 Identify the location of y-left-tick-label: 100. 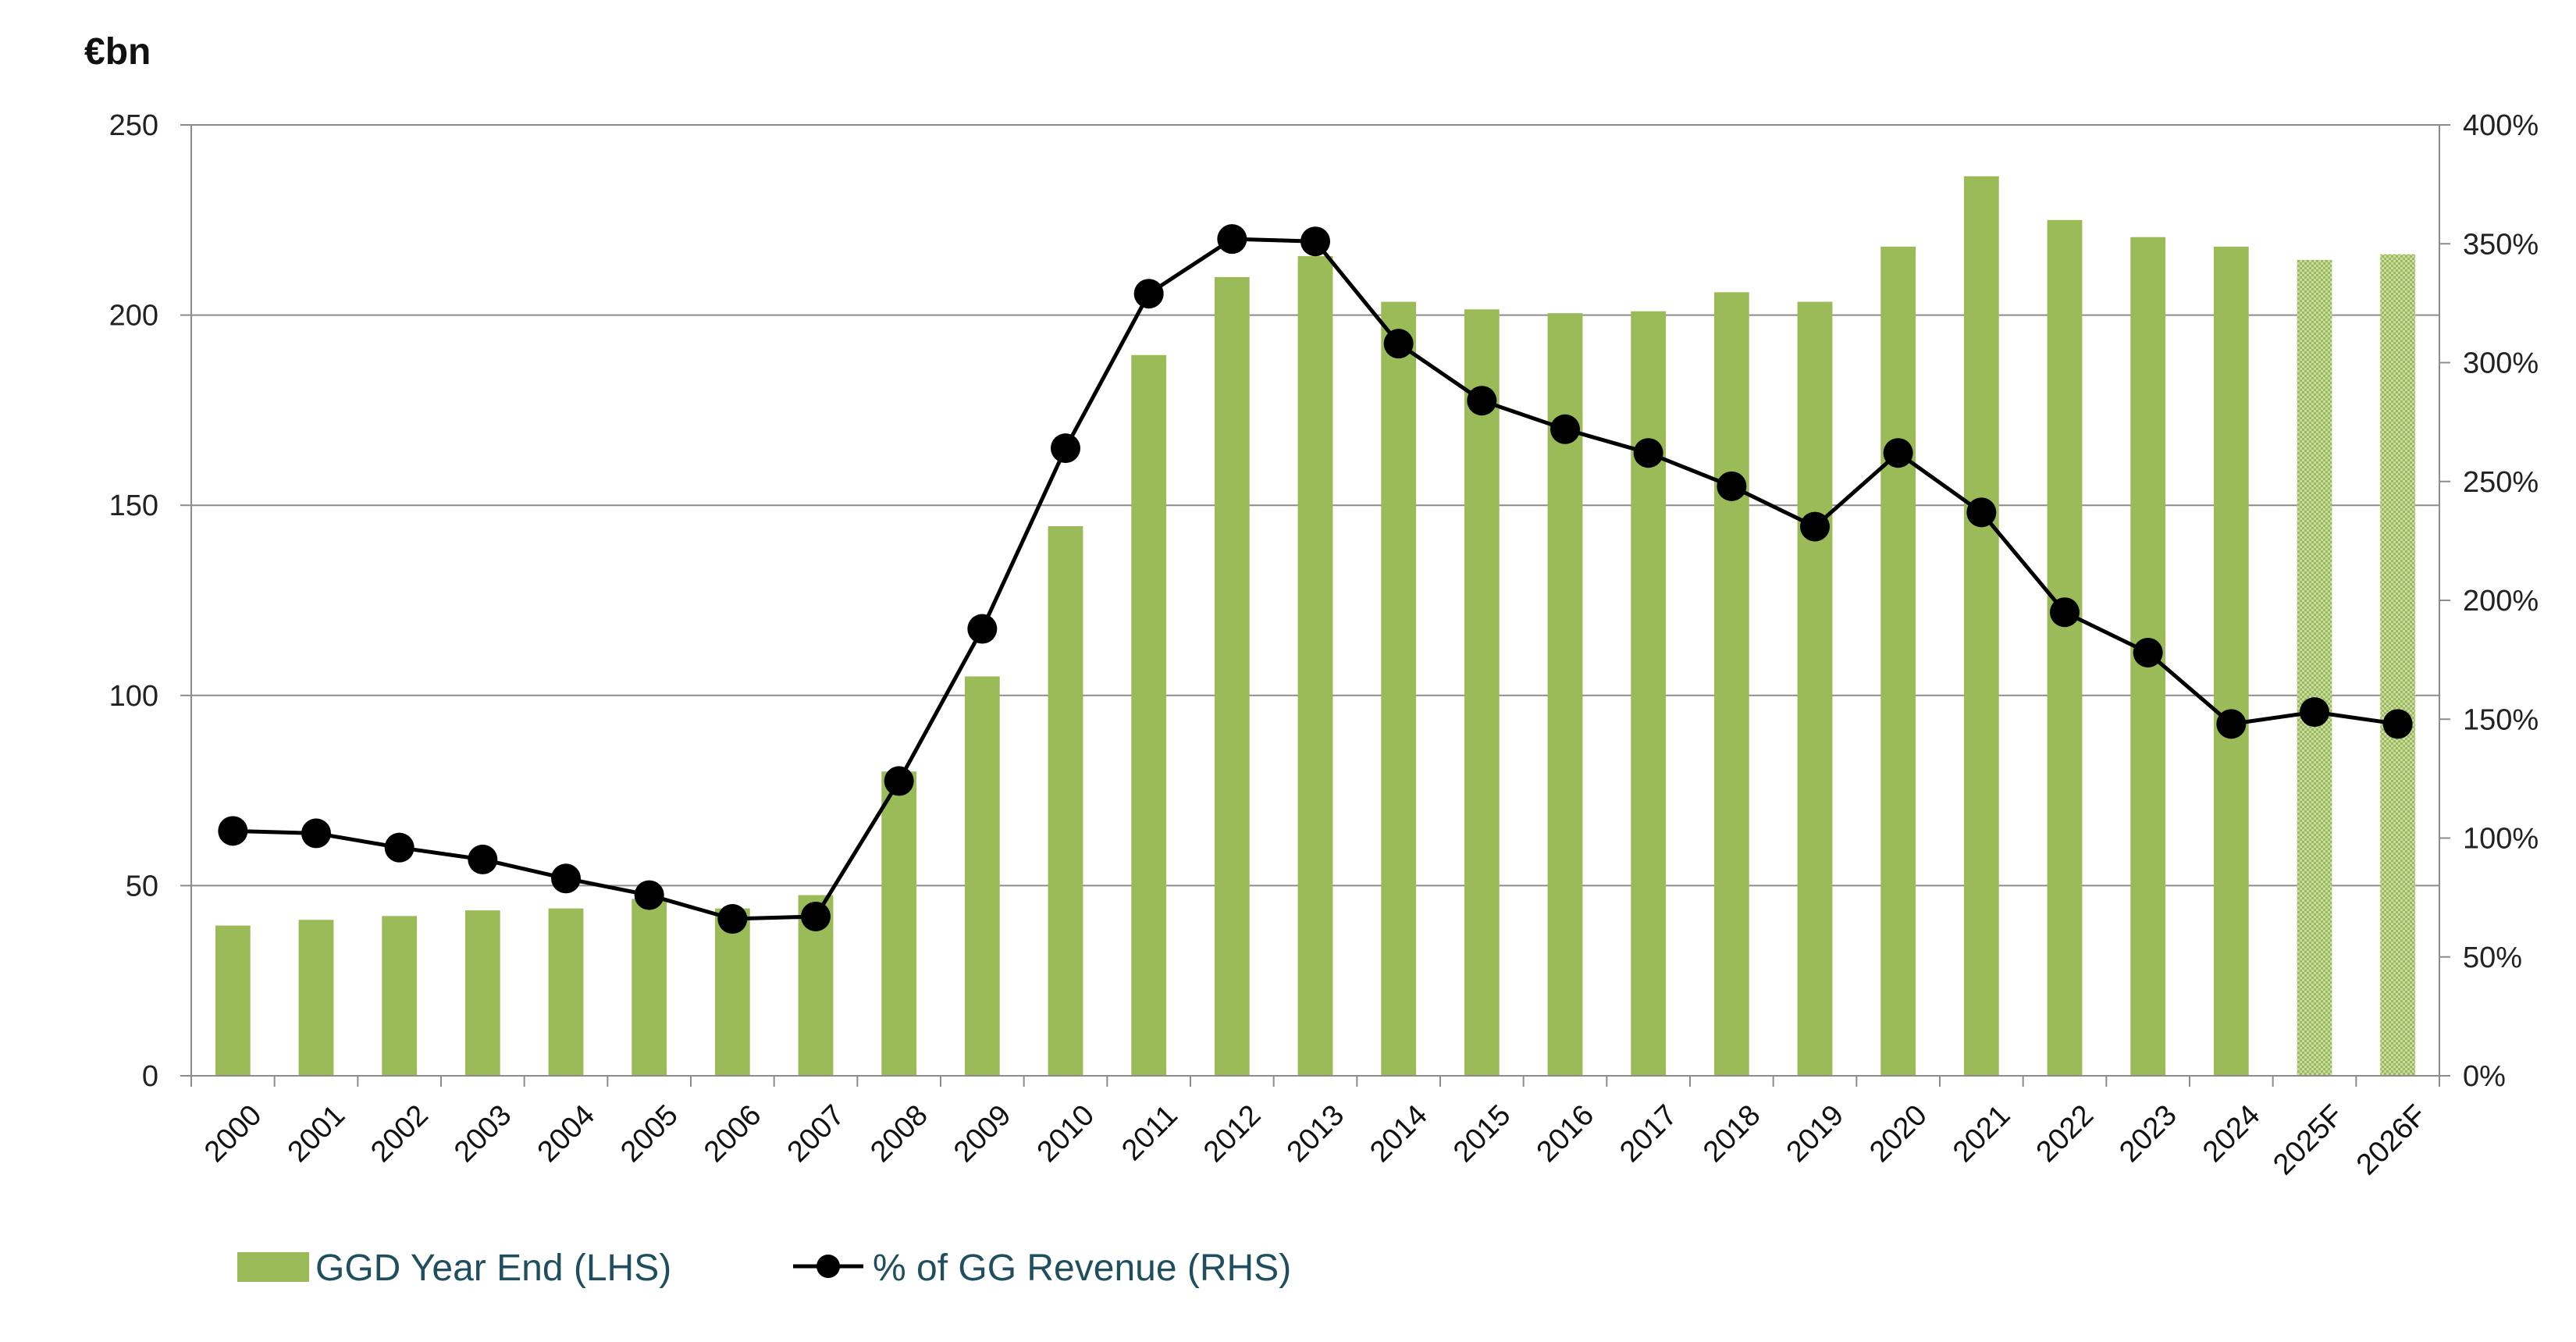
(133, 696).